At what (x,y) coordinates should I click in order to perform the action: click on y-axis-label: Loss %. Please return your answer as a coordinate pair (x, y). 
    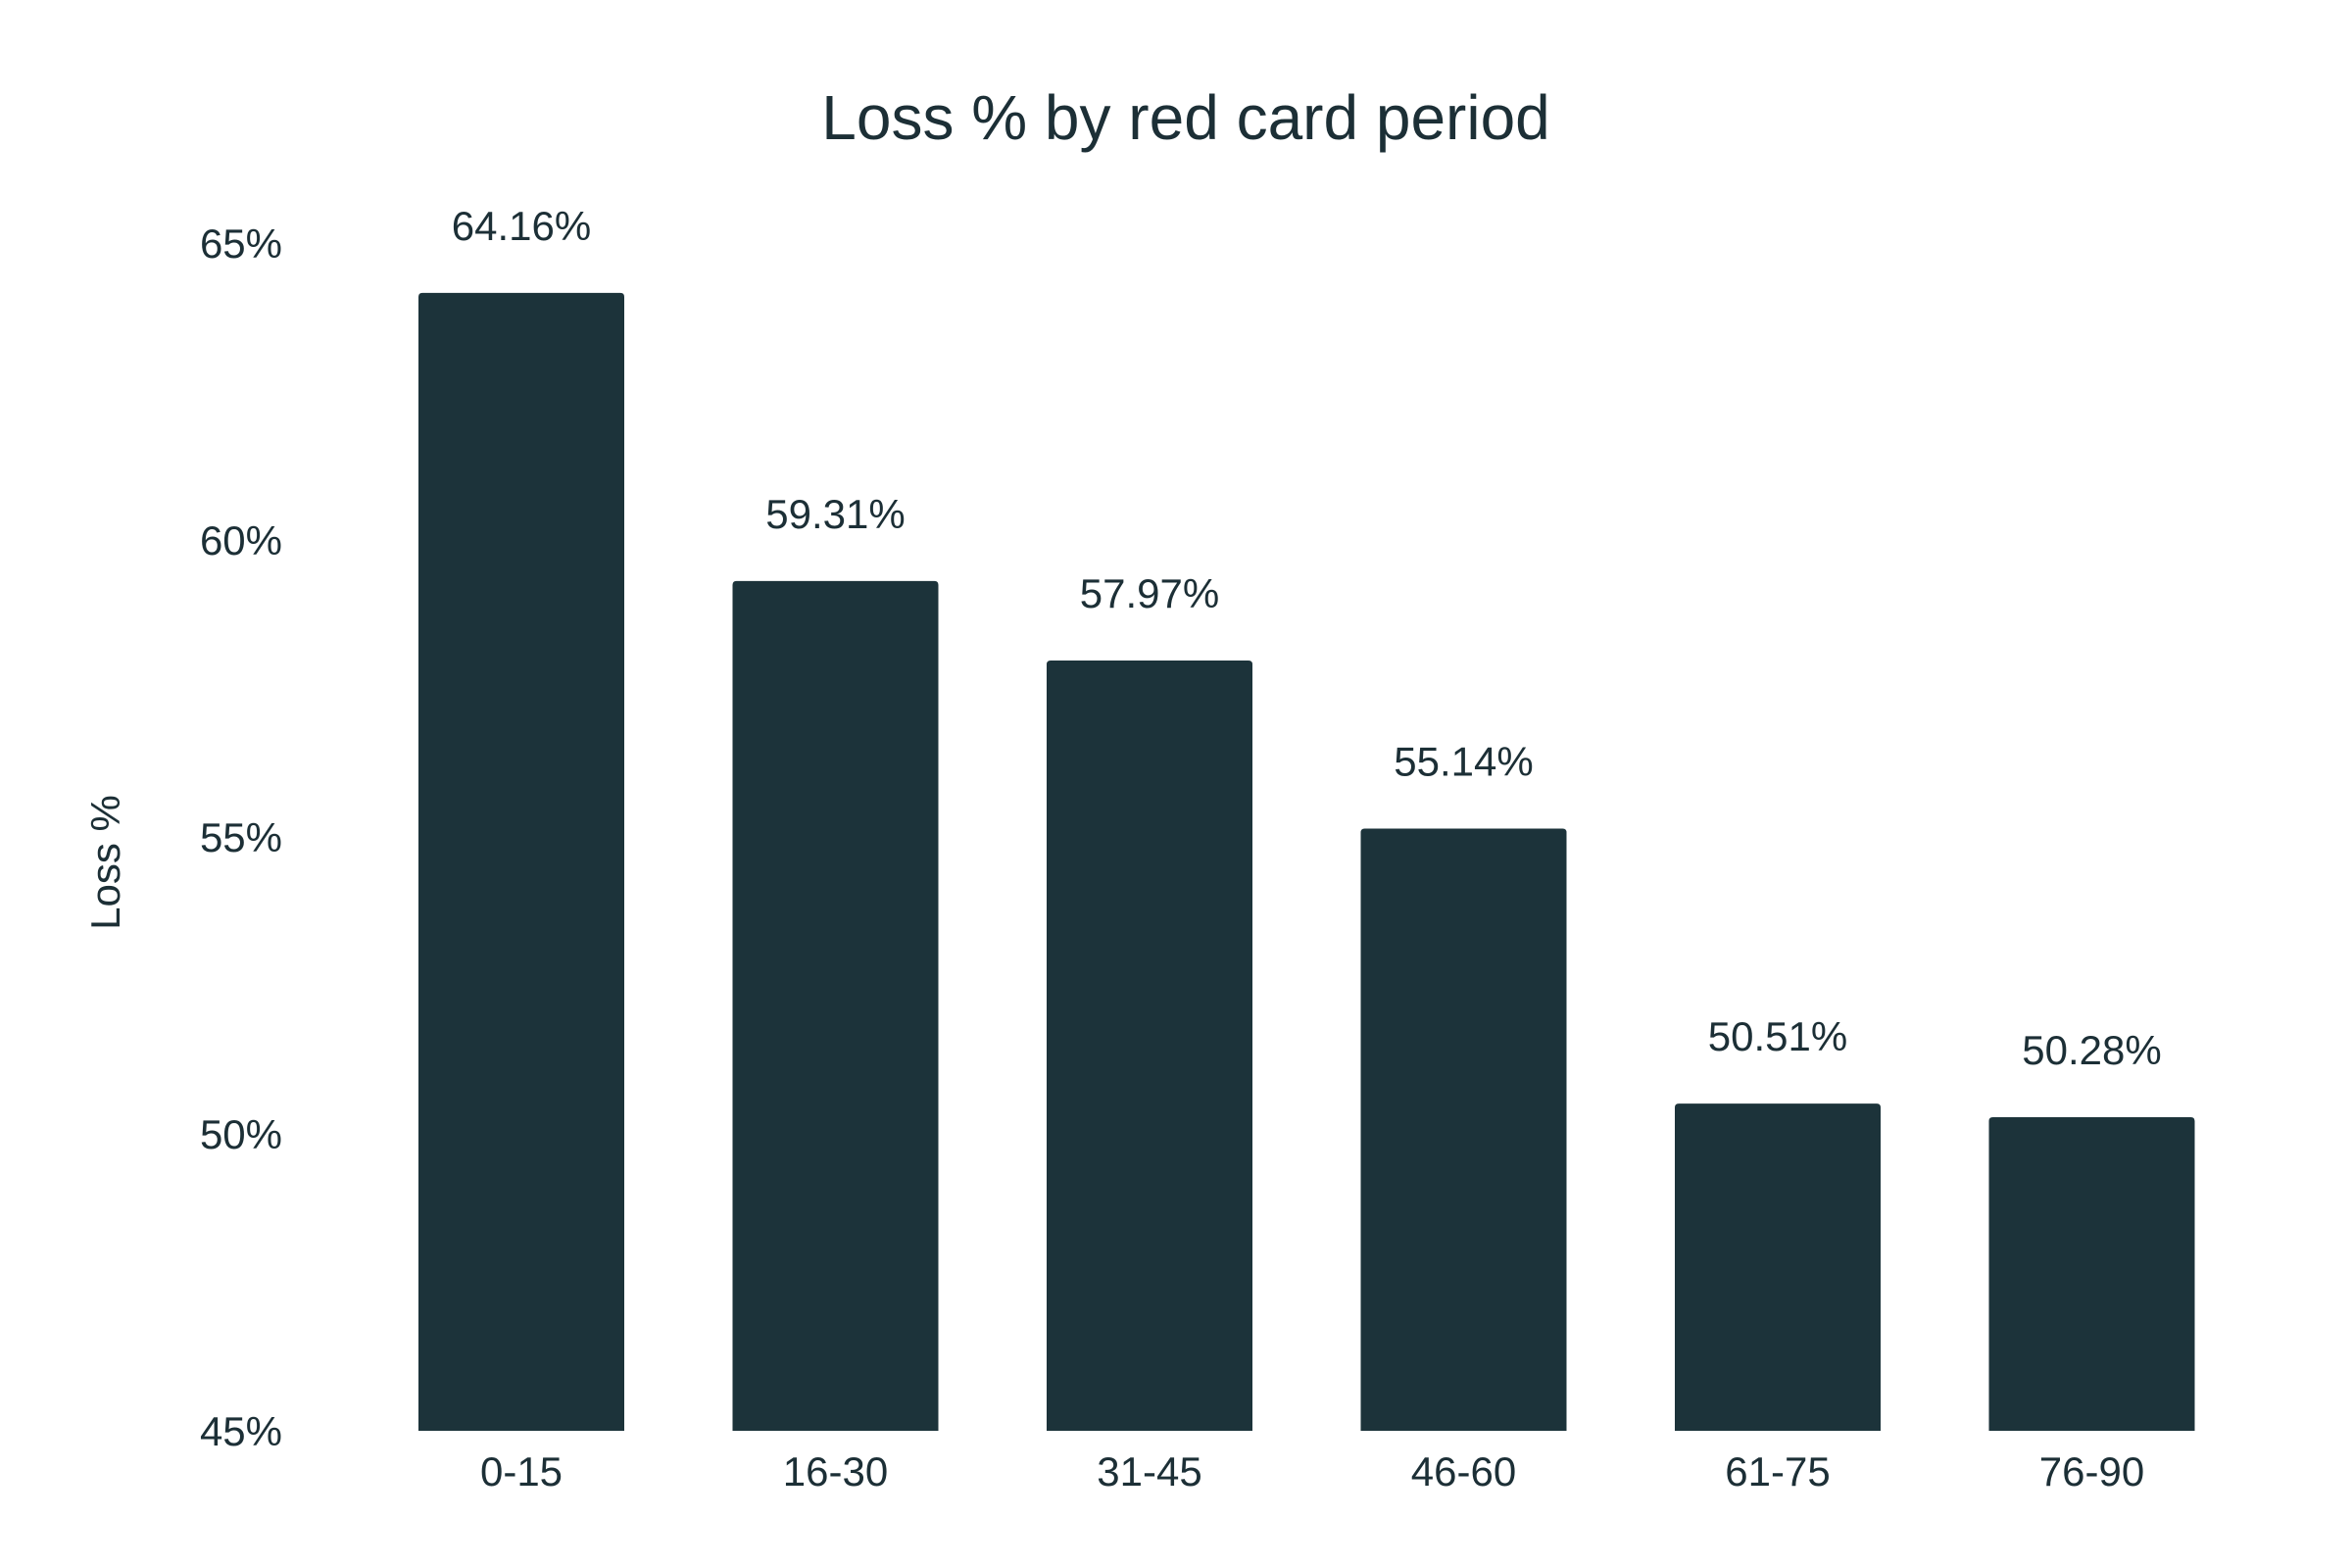
    Looking at the image, I should click on (105, 862).